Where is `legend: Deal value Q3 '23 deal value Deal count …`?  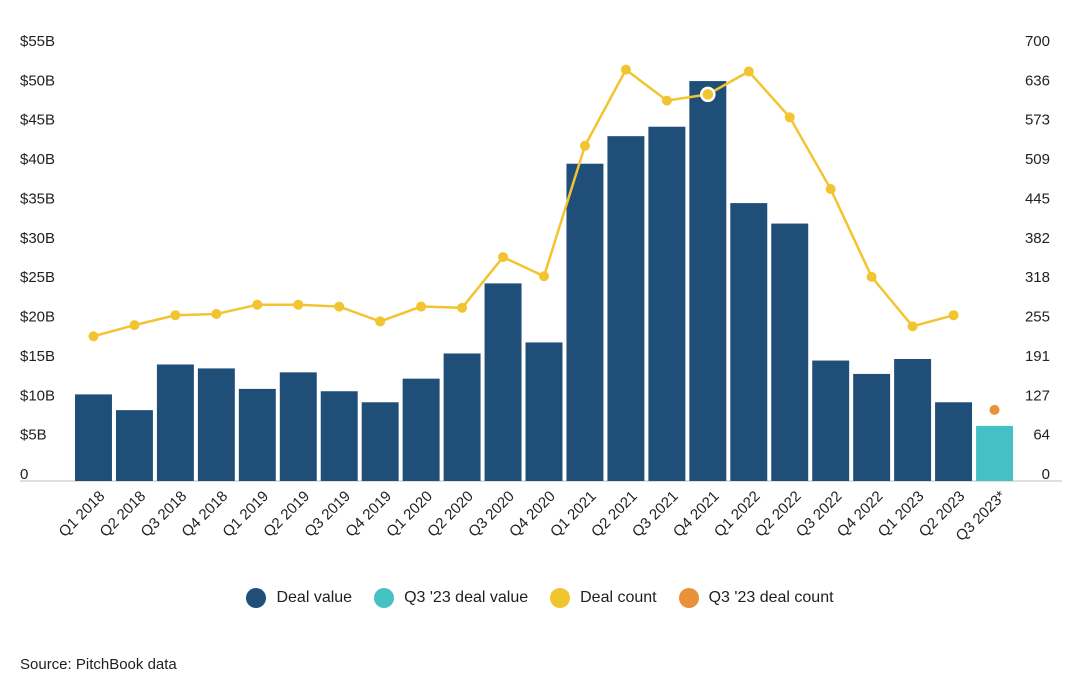
legend: Deal value Q3 '23 deal value Deal count … is located at coordinates (540, 598).